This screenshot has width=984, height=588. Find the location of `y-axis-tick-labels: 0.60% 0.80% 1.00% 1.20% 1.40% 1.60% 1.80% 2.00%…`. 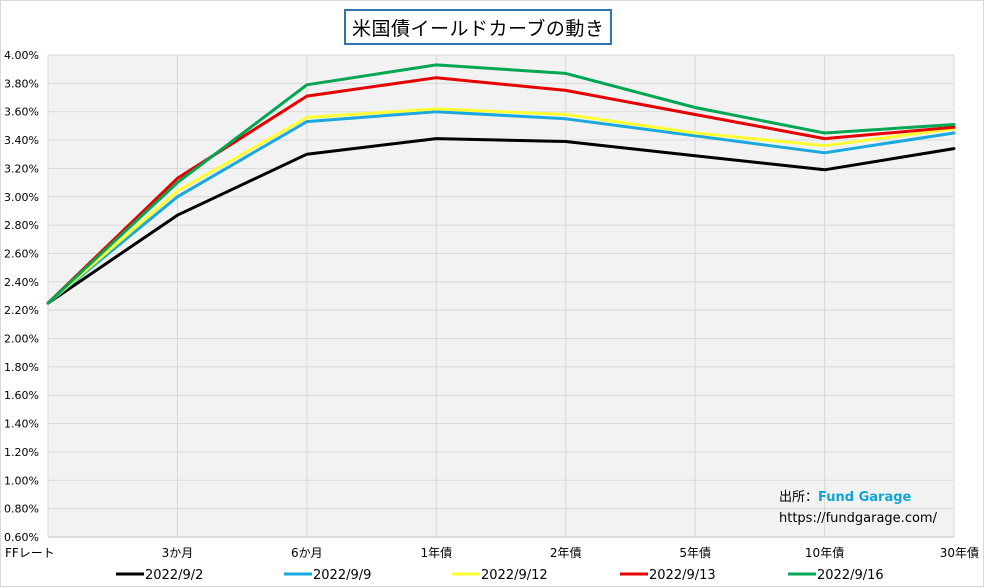

y-axis-tick-labels: 0.60% 0.80% 1.00% 1.20% 1.40% 1.60% 1.80% 2.00%… is located at coordinates (21, 296).